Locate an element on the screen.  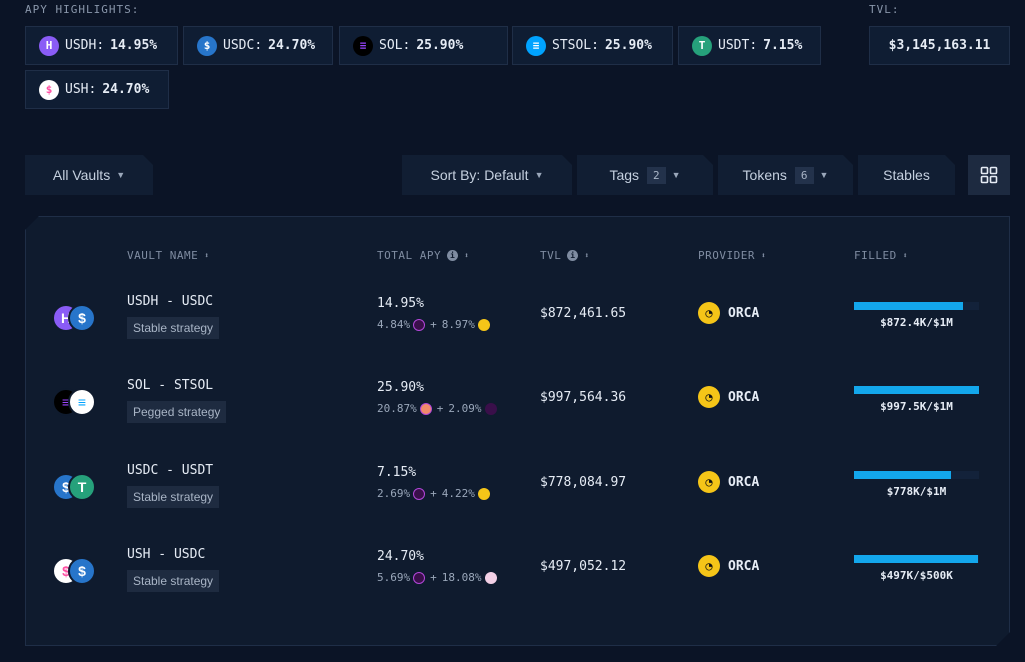
apy-part-b: 4.22% is located at coordinates (458, 493).